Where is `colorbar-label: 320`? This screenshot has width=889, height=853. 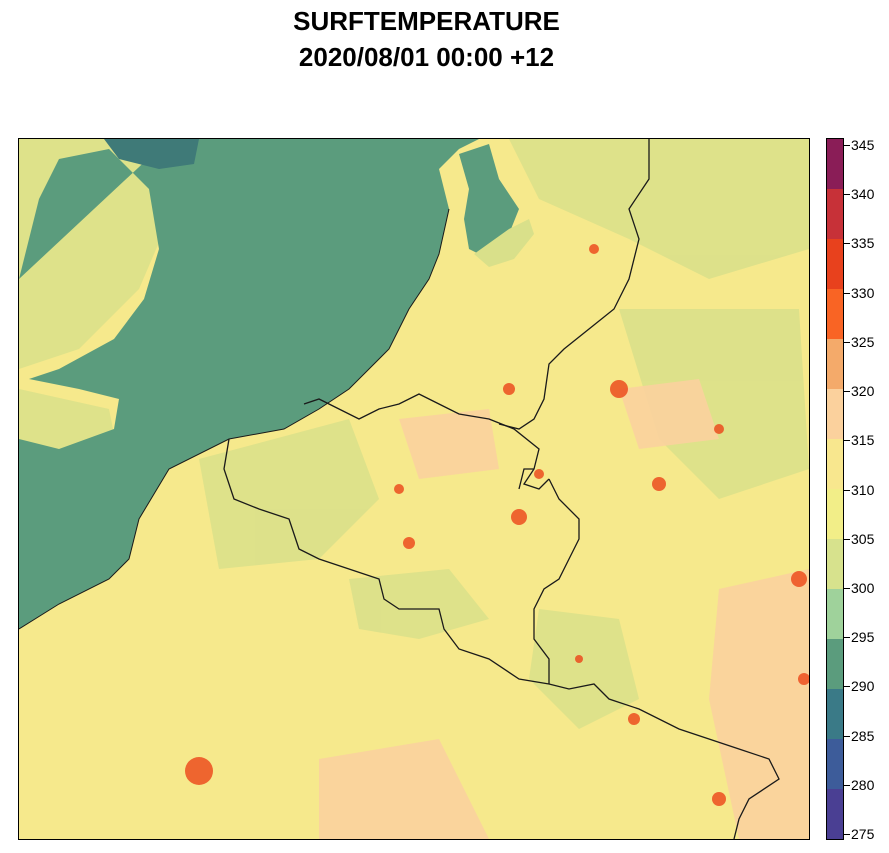
colorbar-label: 320 is located at coordinates (863, 391).